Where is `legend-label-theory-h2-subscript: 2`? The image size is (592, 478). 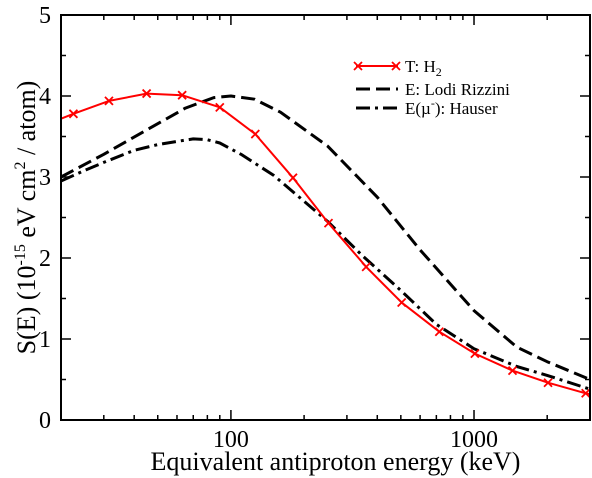 legend-label-theory-h2-subscript: 2 is located at coordinates (439, 72).